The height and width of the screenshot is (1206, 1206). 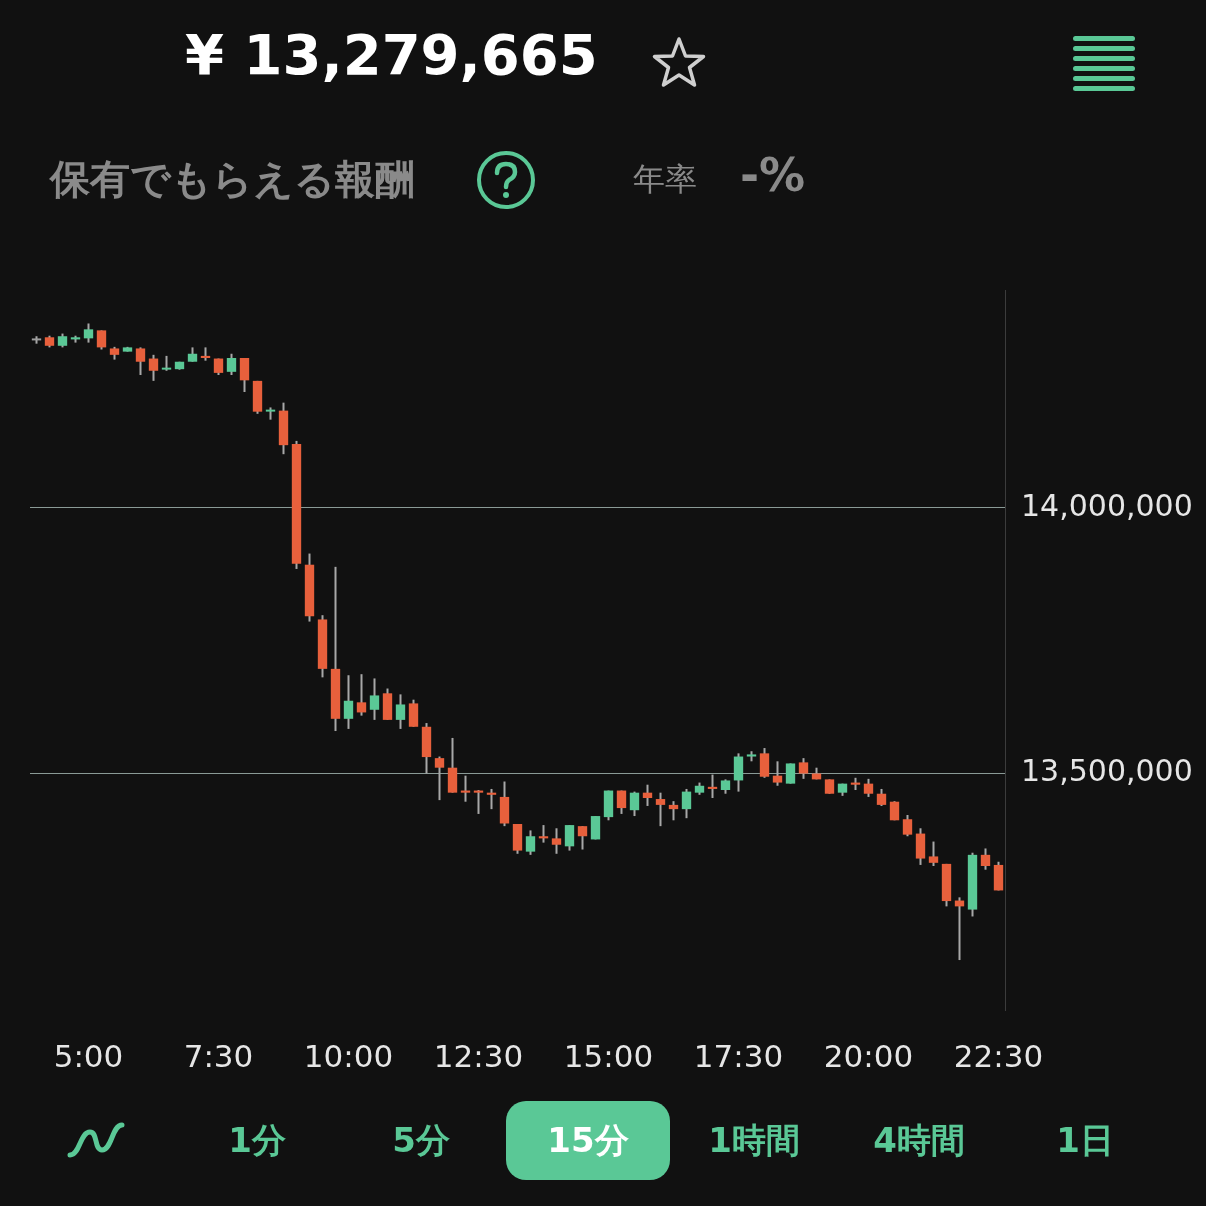 What do you see at coordinates (588, 1140) in the screenshot?
I see `text: 15分` at bounding box center [588, 1140].